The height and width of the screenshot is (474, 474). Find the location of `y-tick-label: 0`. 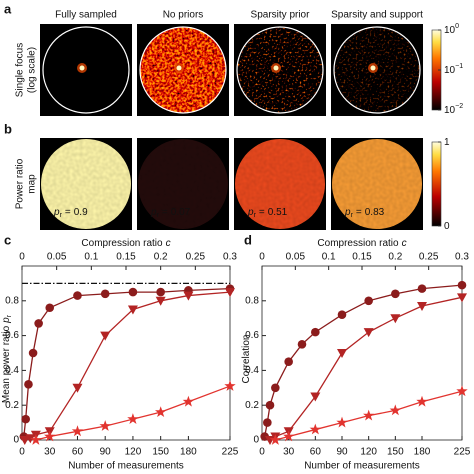

y-tick-label: 0 is located at coordinates (16, 440).